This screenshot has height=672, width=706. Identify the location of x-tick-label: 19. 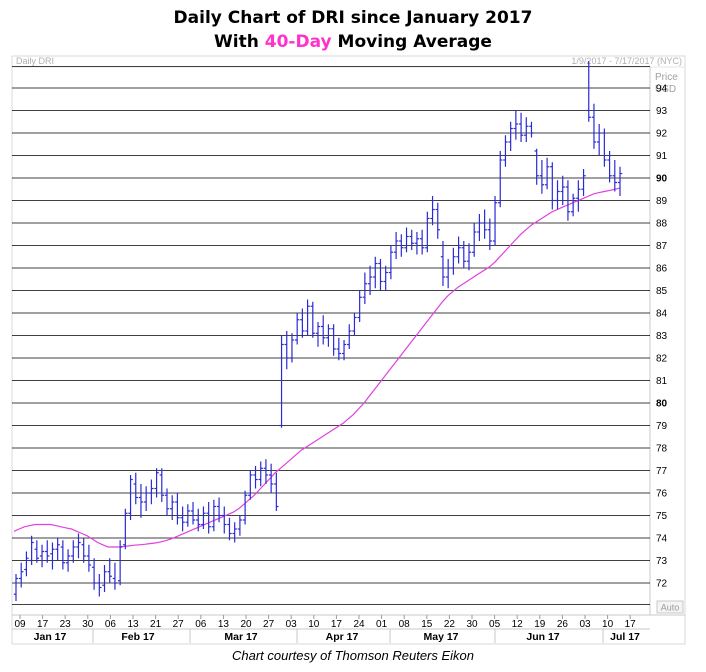
(540, 624).